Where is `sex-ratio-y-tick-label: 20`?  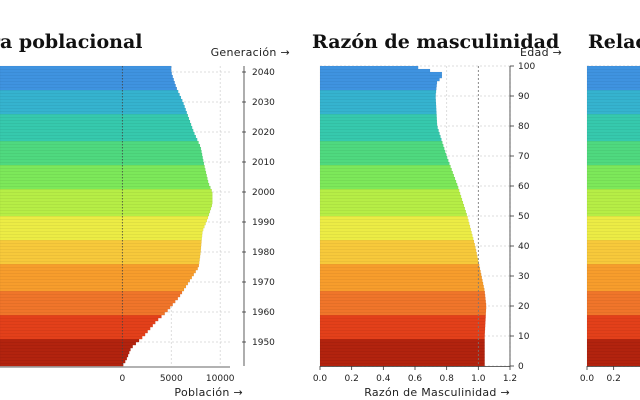
sex-ratio-y-tick-label: 20 is located at coordinates (524, 307).